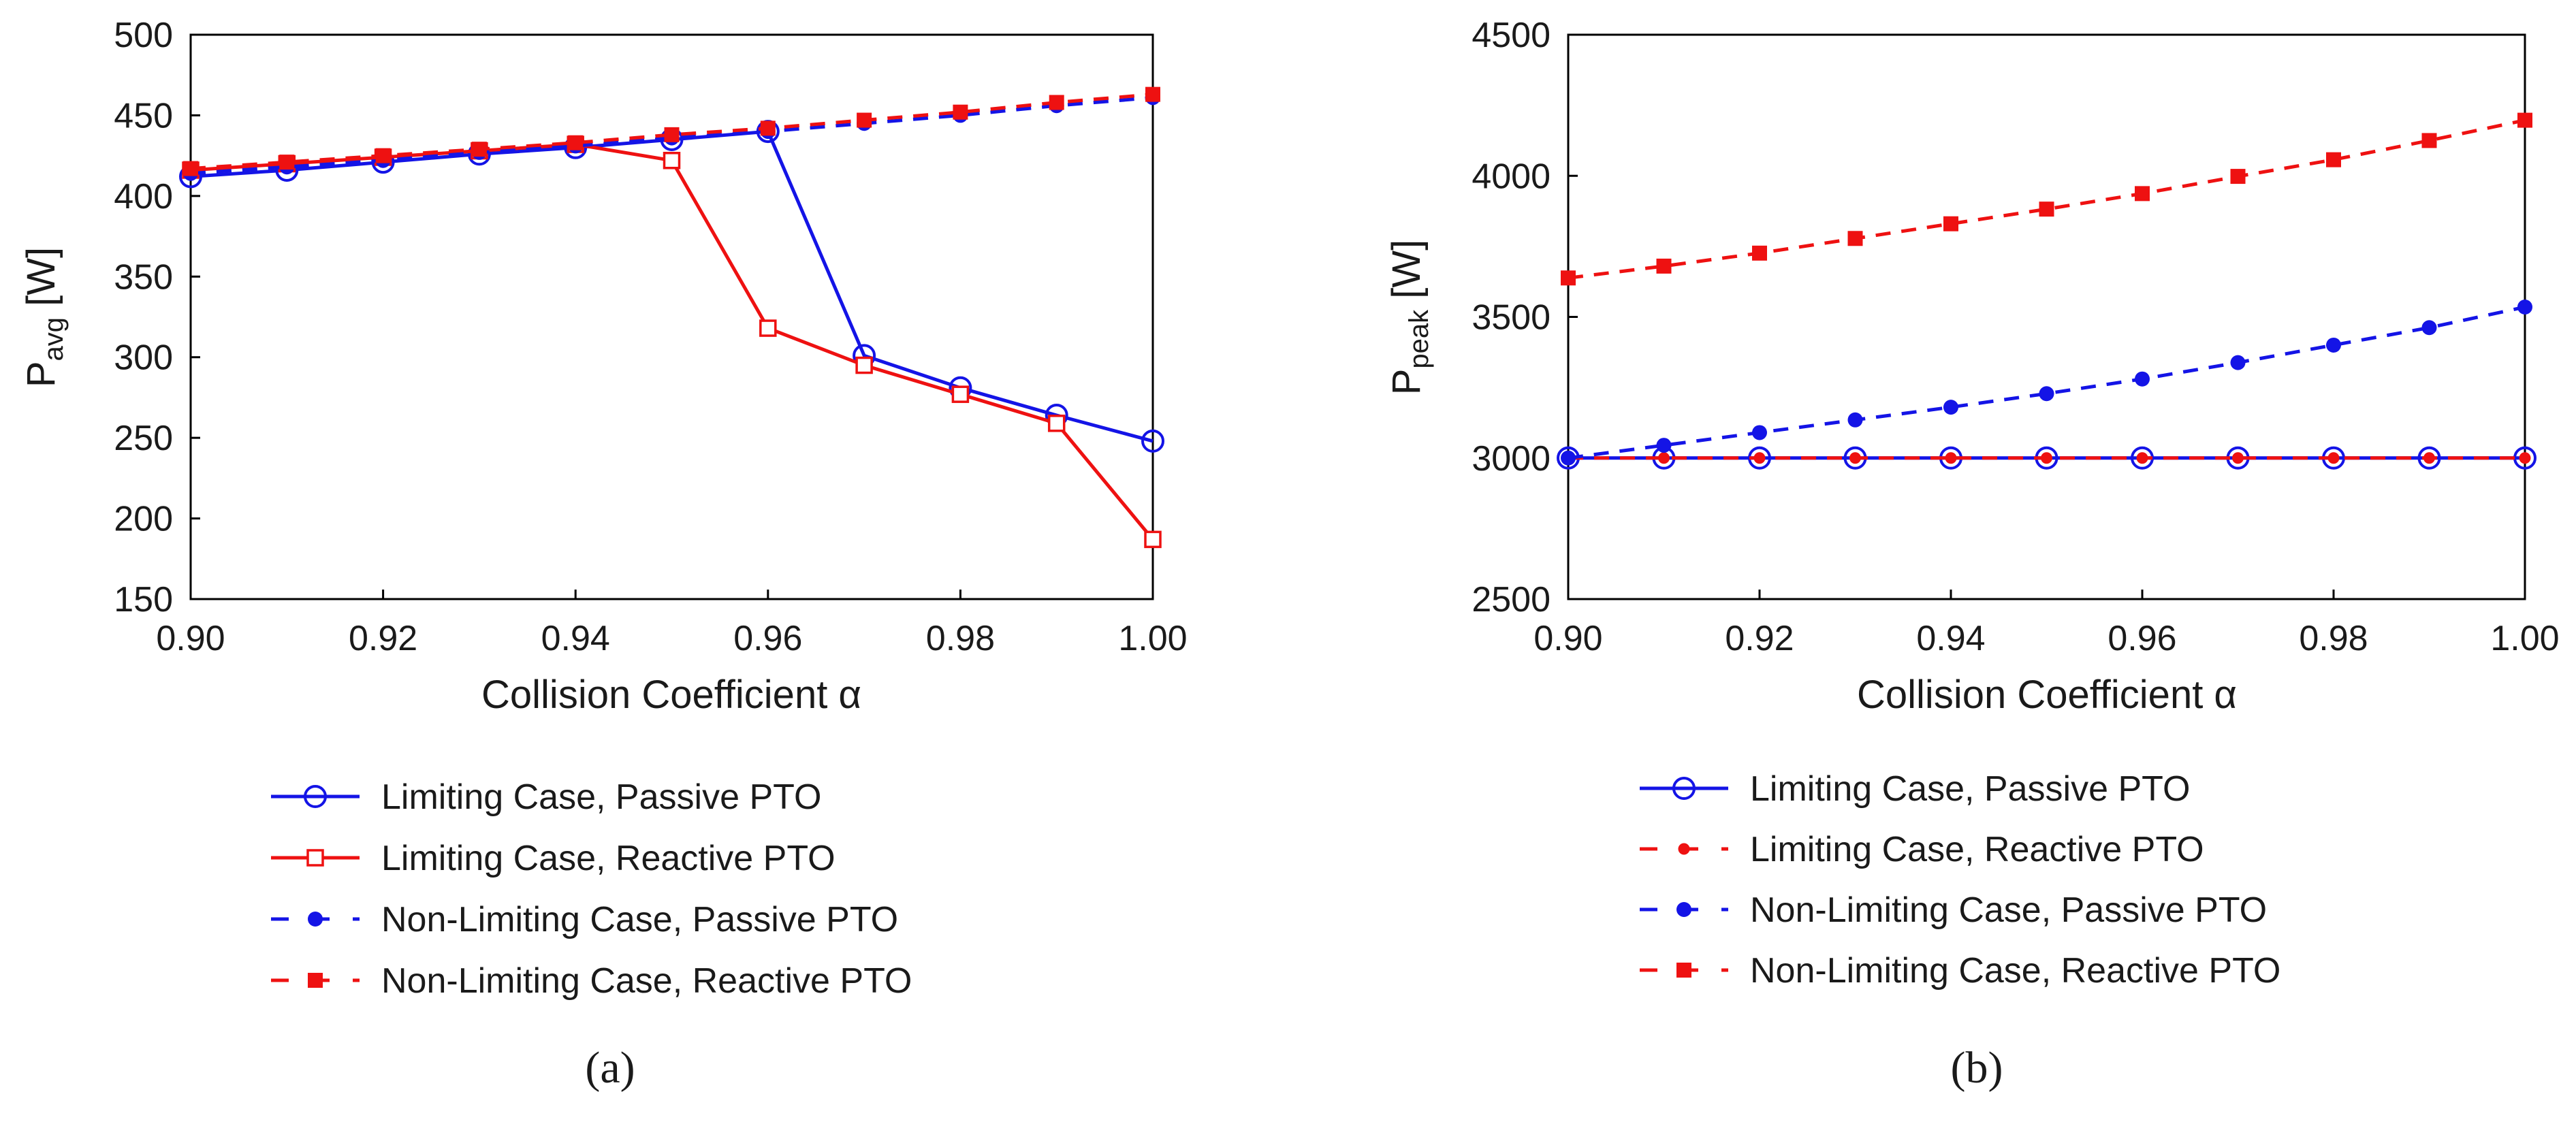  Describe the element at coordinates (143, 115) in the screenshot. I see `y-tick-label: 450` at that location.